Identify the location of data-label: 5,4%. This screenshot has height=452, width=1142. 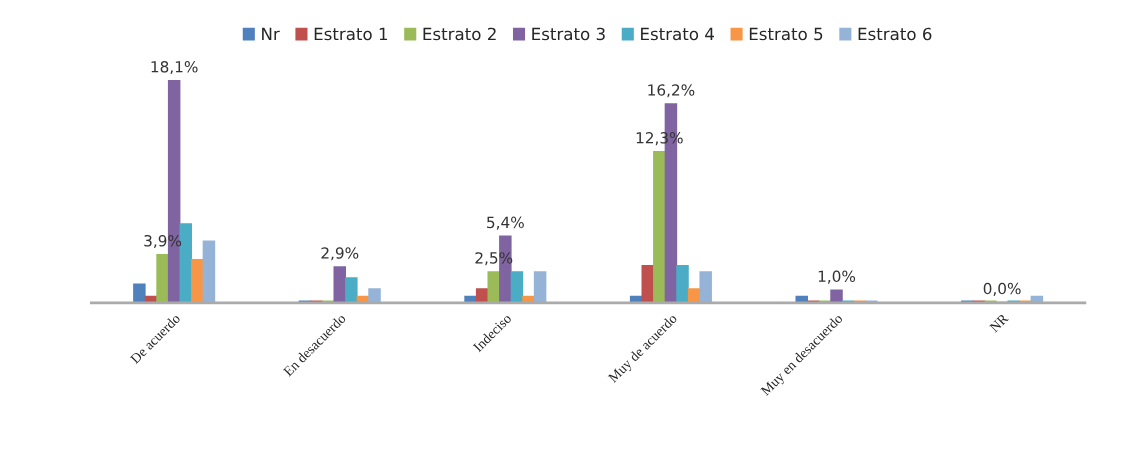
(505, 223).